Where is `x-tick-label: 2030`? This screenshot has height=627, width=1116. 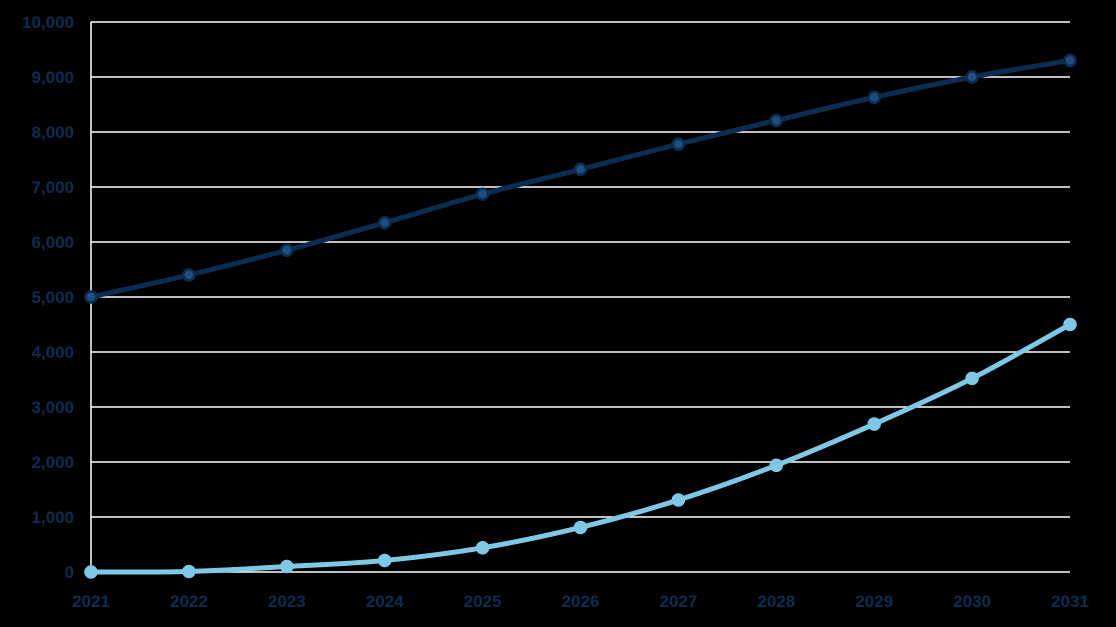
x-tick-label: 2030 is located at coordinates (972, 601).